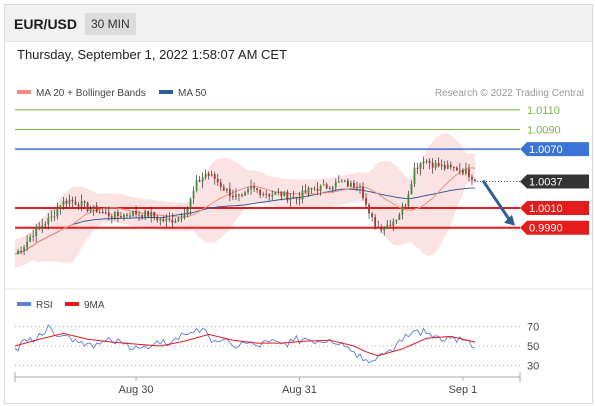  What do you see at coordinates (299, 390) in the screenshot?
I see `x-tick-label-1: Aug 31` at bounding box center [299, 390].